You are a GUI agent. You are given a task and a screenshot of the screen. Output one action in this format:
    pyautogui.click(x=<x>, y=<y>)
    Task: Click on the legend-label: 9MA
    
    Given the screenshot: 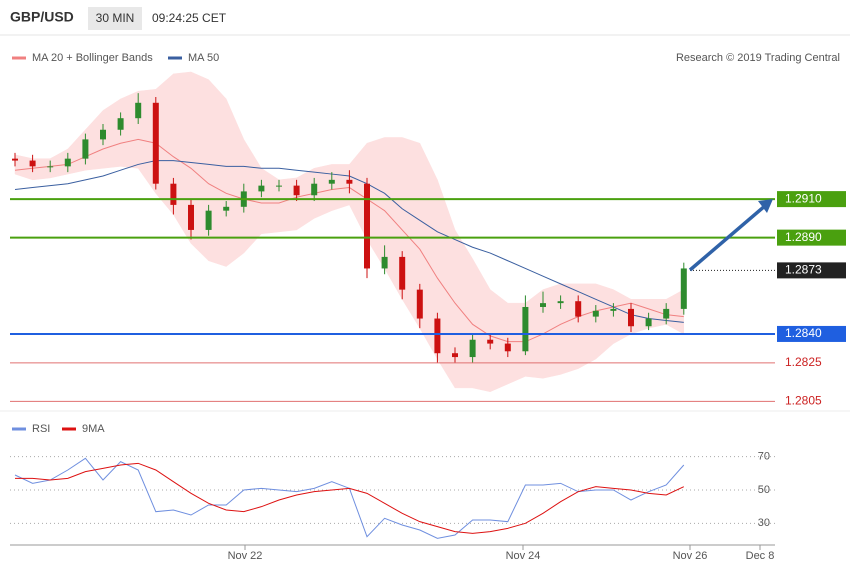 What is the action you would take?
    pyautogui.click(x=93, y=429)
    